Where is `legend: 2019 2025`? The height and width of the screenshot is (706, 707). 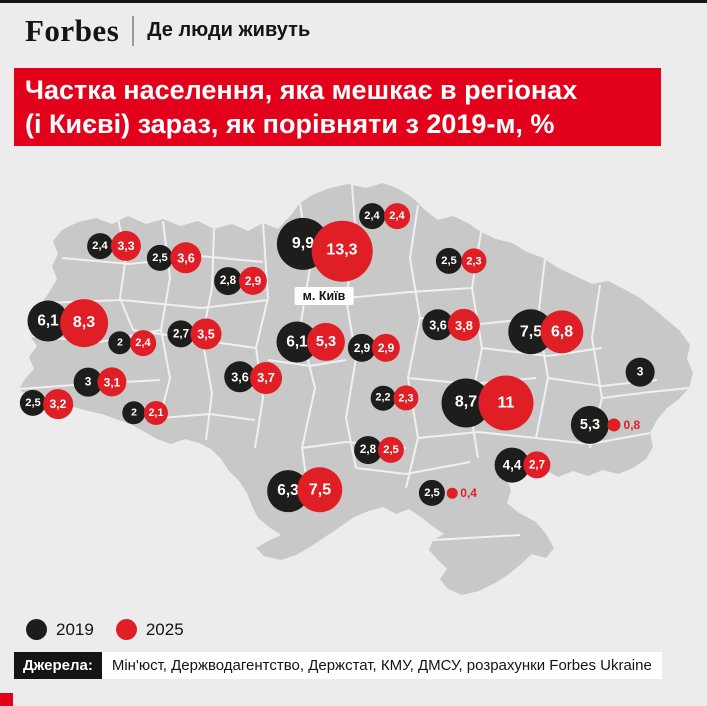 legend: 2019 2025 is located at coordinates (105, 629).